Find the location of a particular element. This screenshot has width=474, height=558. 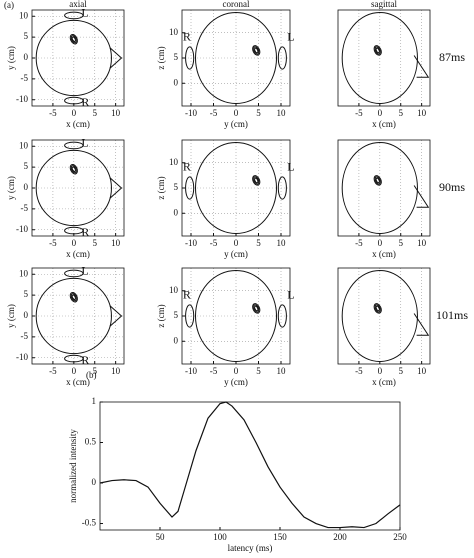

x-axis-label: latency (ms) is located at coordinates (250, 548).